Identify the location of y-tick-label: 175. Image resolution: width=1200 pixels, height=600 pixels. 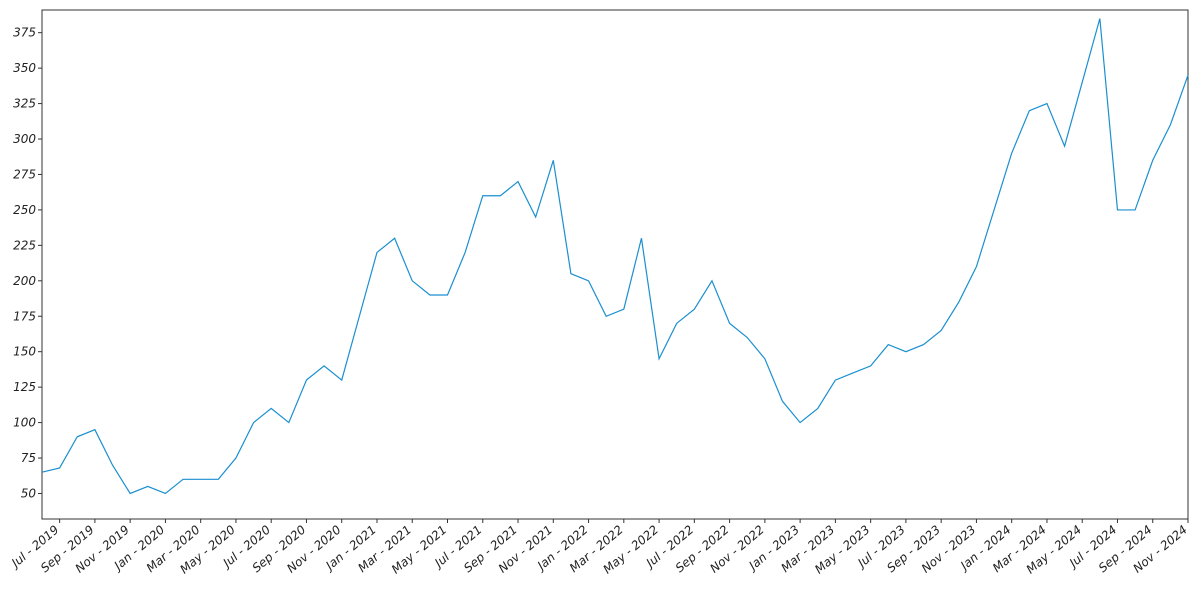
(24, 316).